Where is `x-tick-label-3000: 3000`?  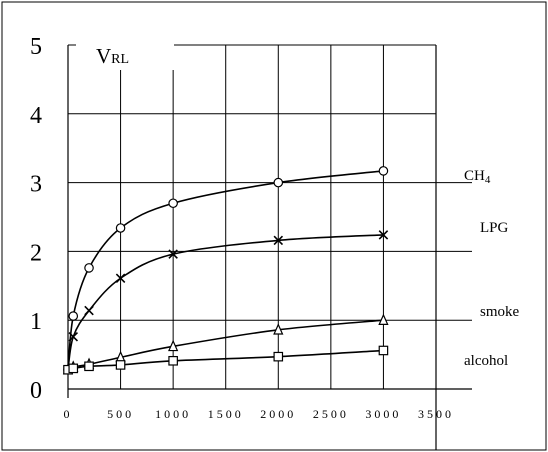 x-tick-label-3000: 3000 is located at coordinates (383, 414).